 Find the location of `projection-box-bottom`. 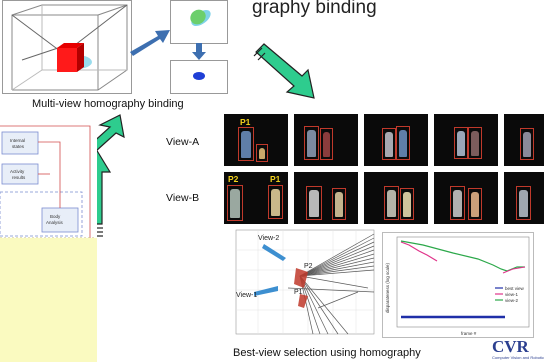

projection-box-bottom is located at coordinates (199, 77).